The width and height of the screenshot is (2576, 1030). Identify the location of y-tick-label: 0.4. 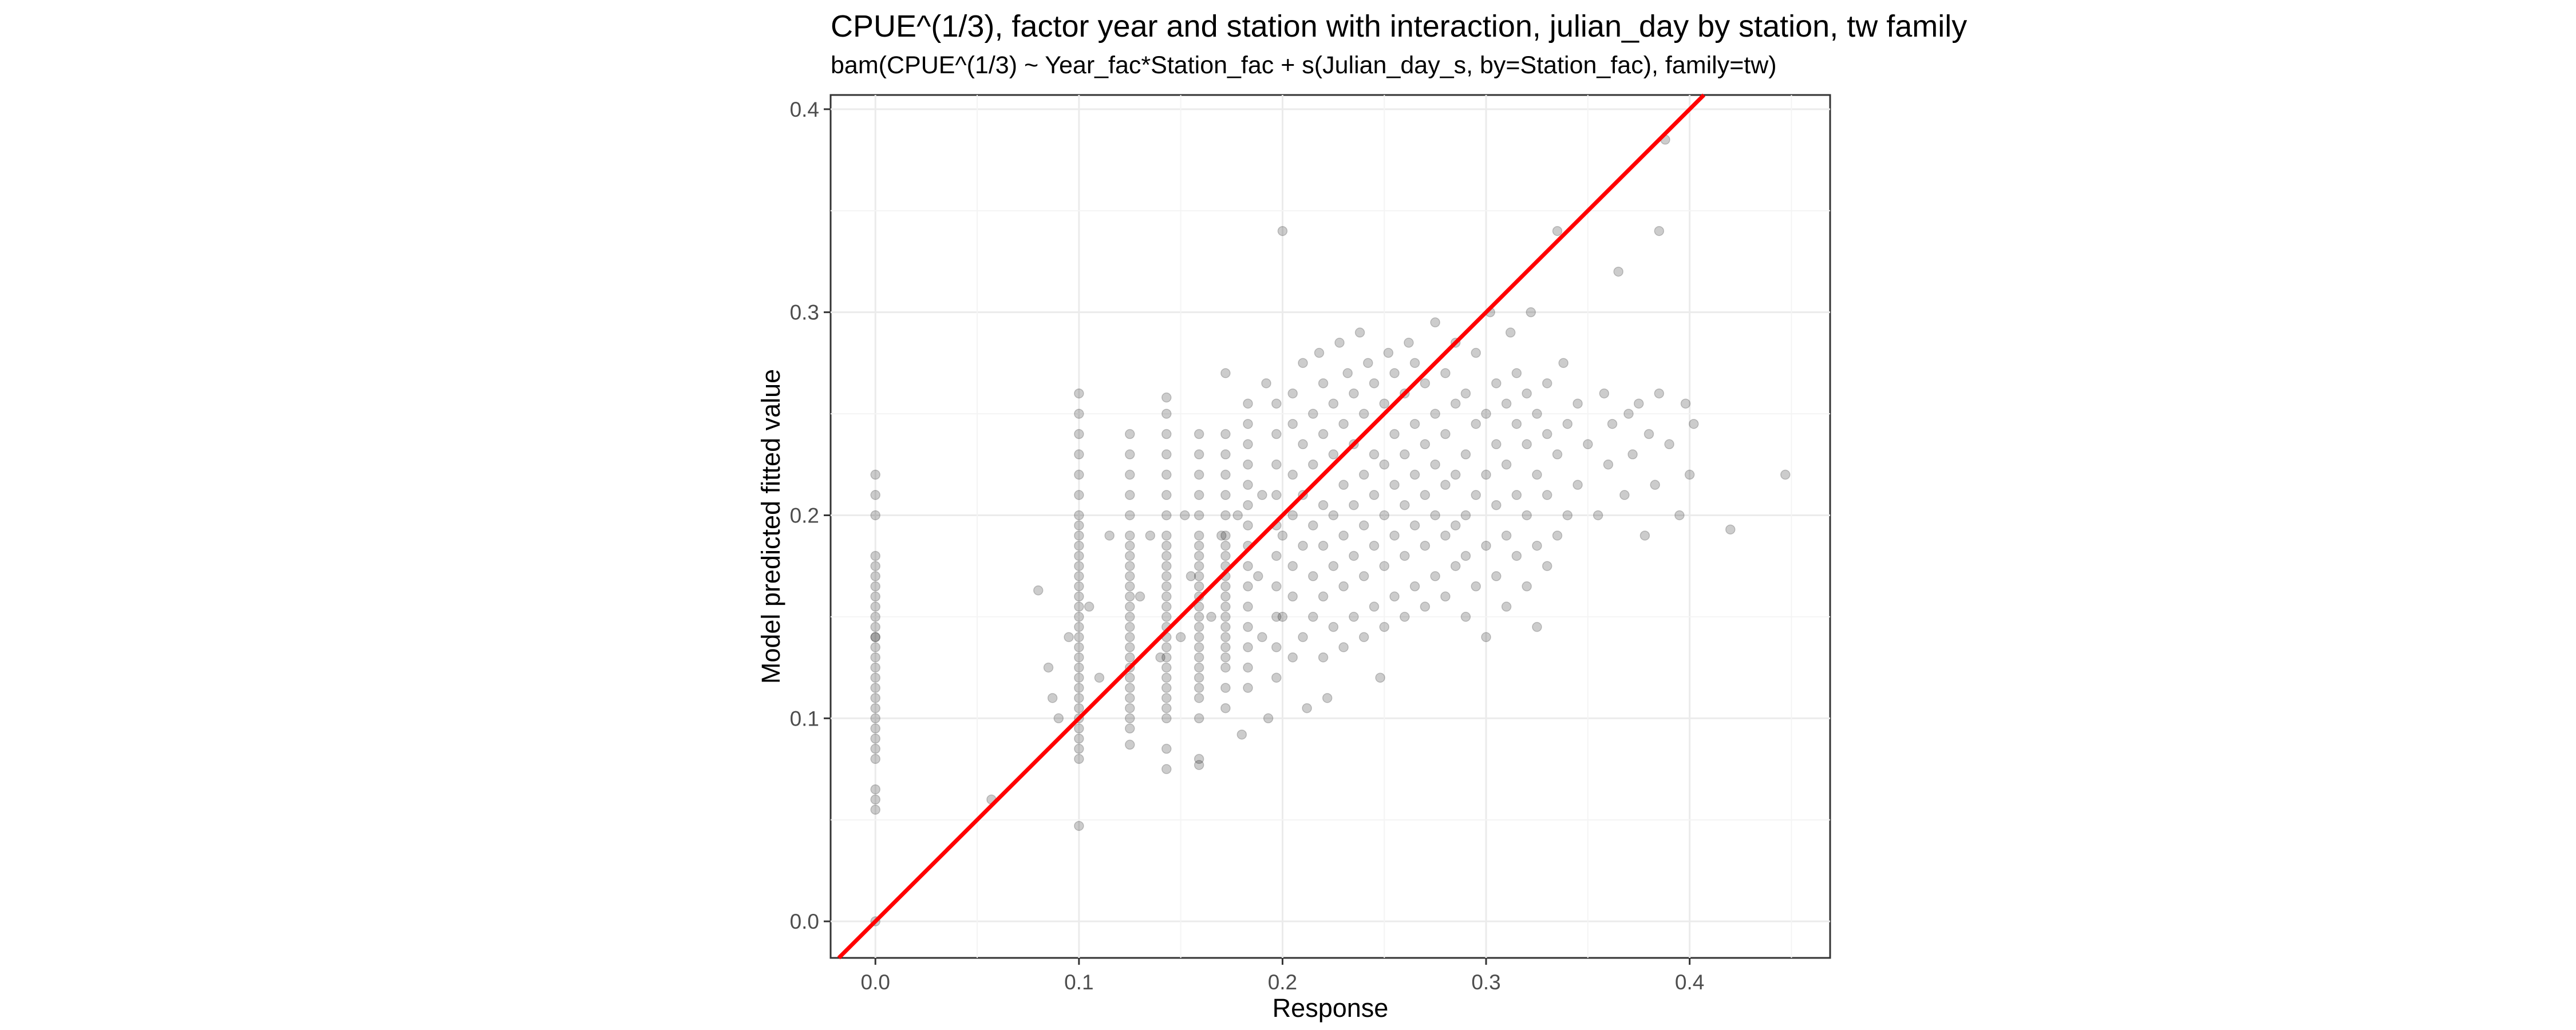
(804, 109).